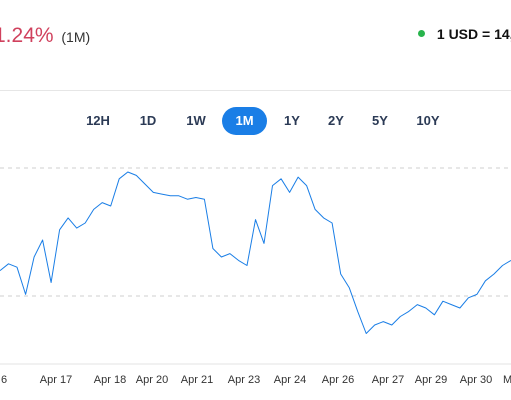 This screenshot has width=511, height=400. I want to click on x-axis-label: Apr 29, so click(431, 380).